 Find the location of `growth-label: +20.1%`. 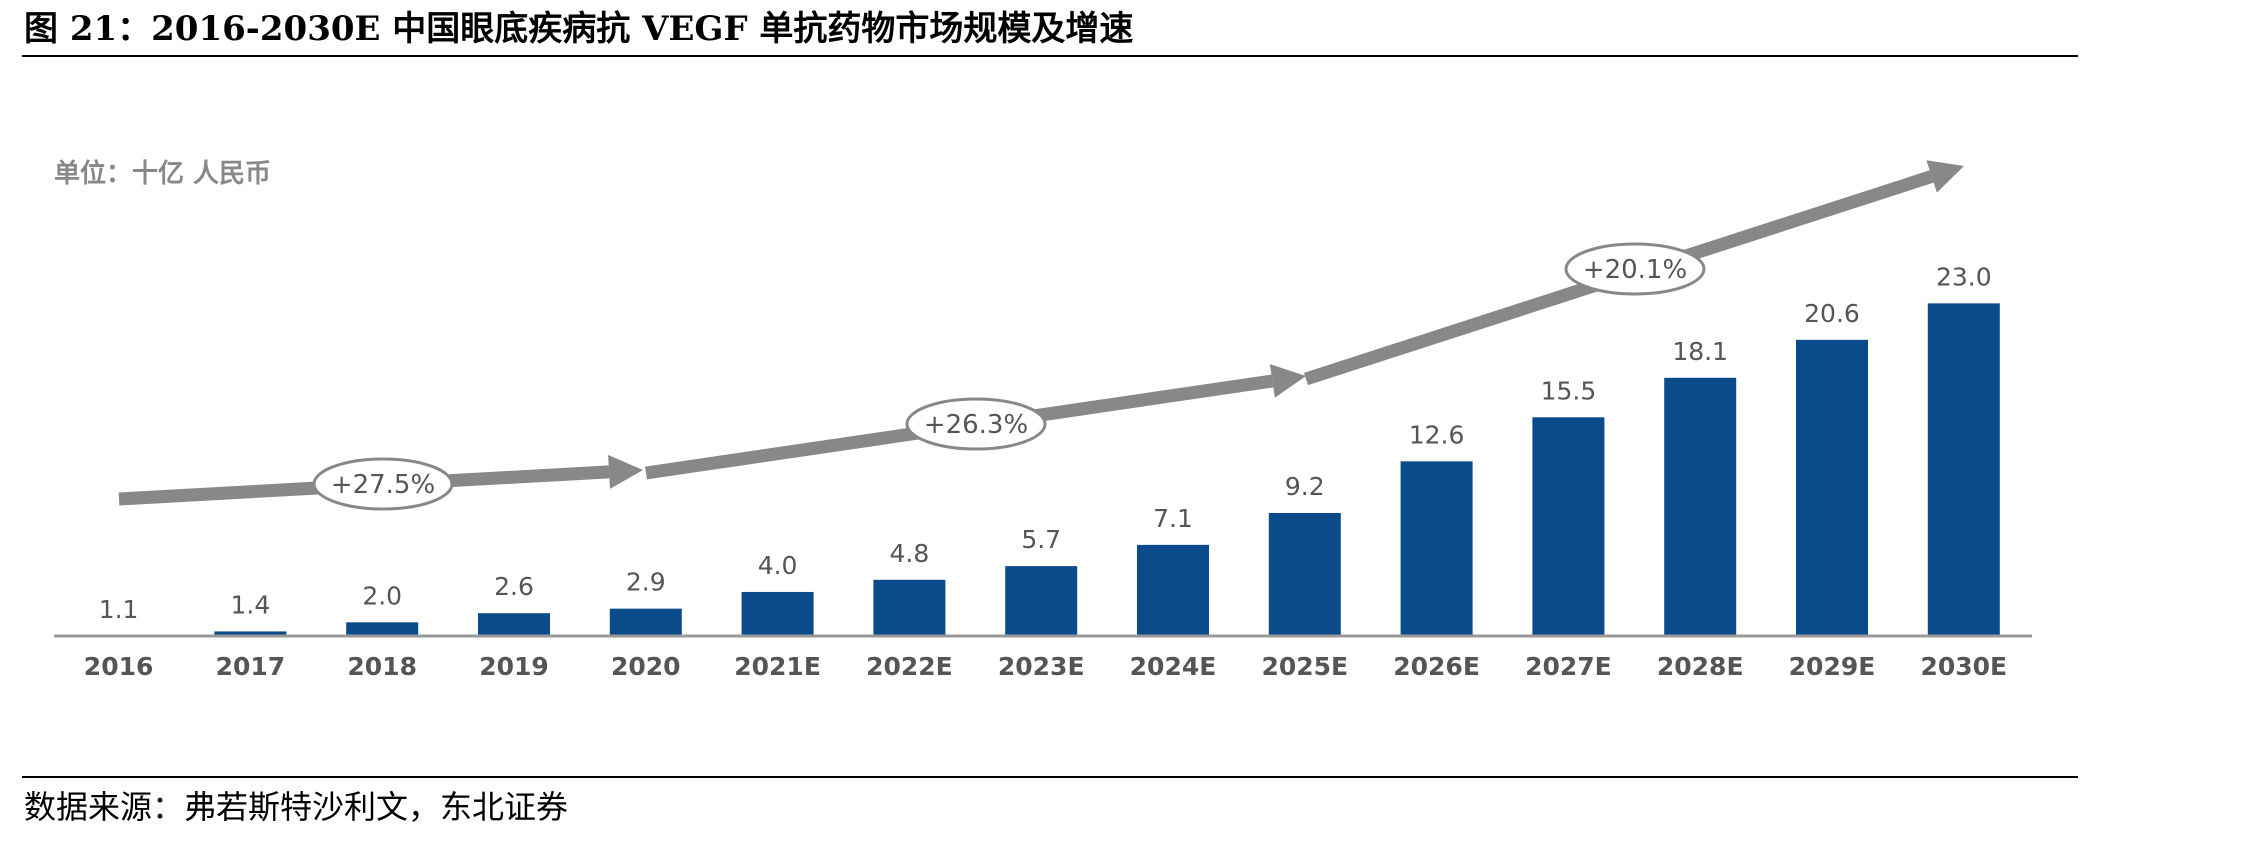

growth-label: +20.1% is located at coordinates (1635, 270).